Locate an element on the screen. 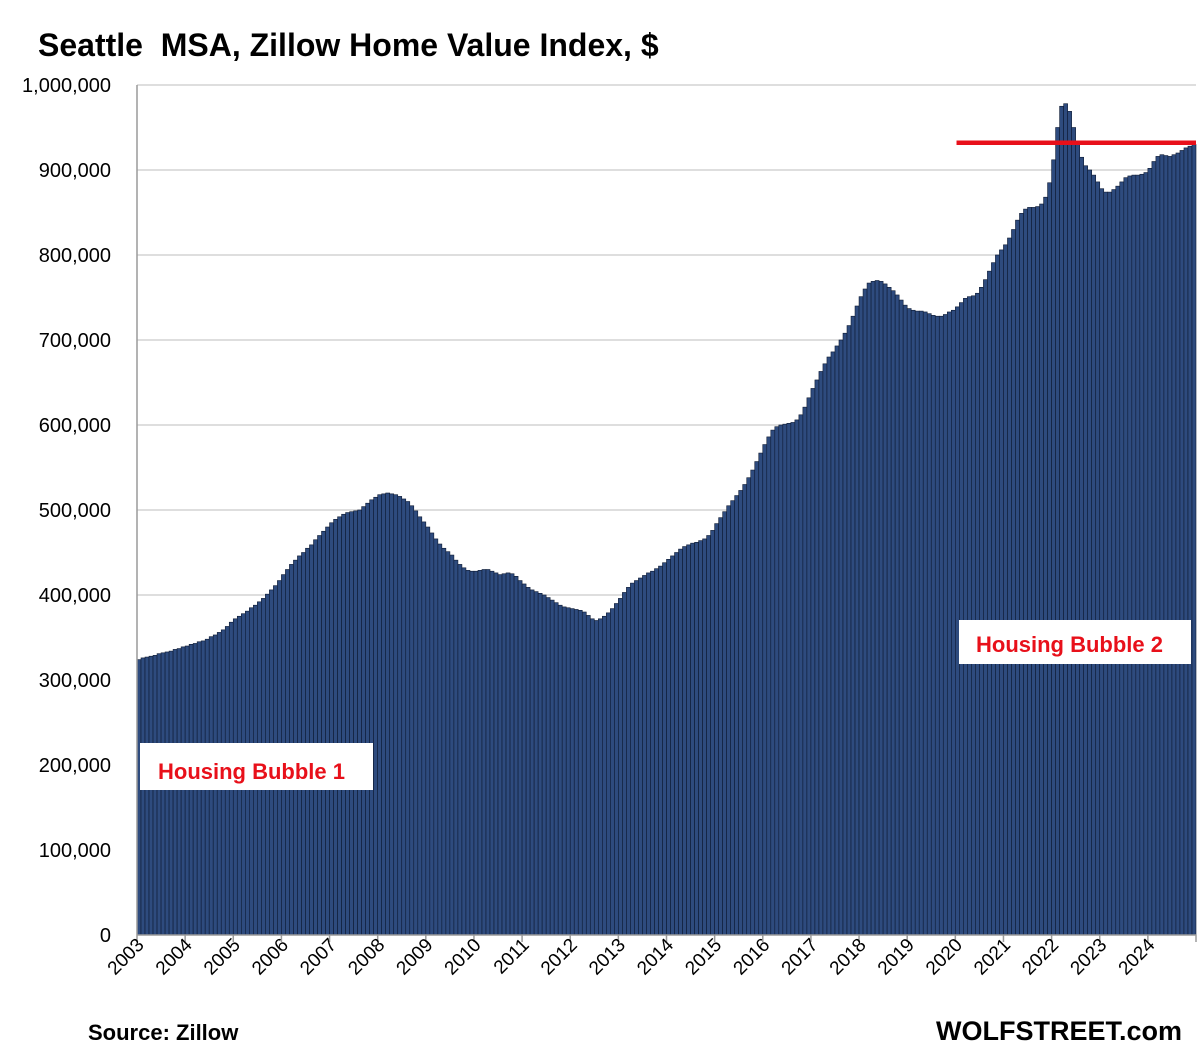 The width and height of the screenshot is (1200, 1056). x-tick-label: 2012 is located at coordinates (559, 957).